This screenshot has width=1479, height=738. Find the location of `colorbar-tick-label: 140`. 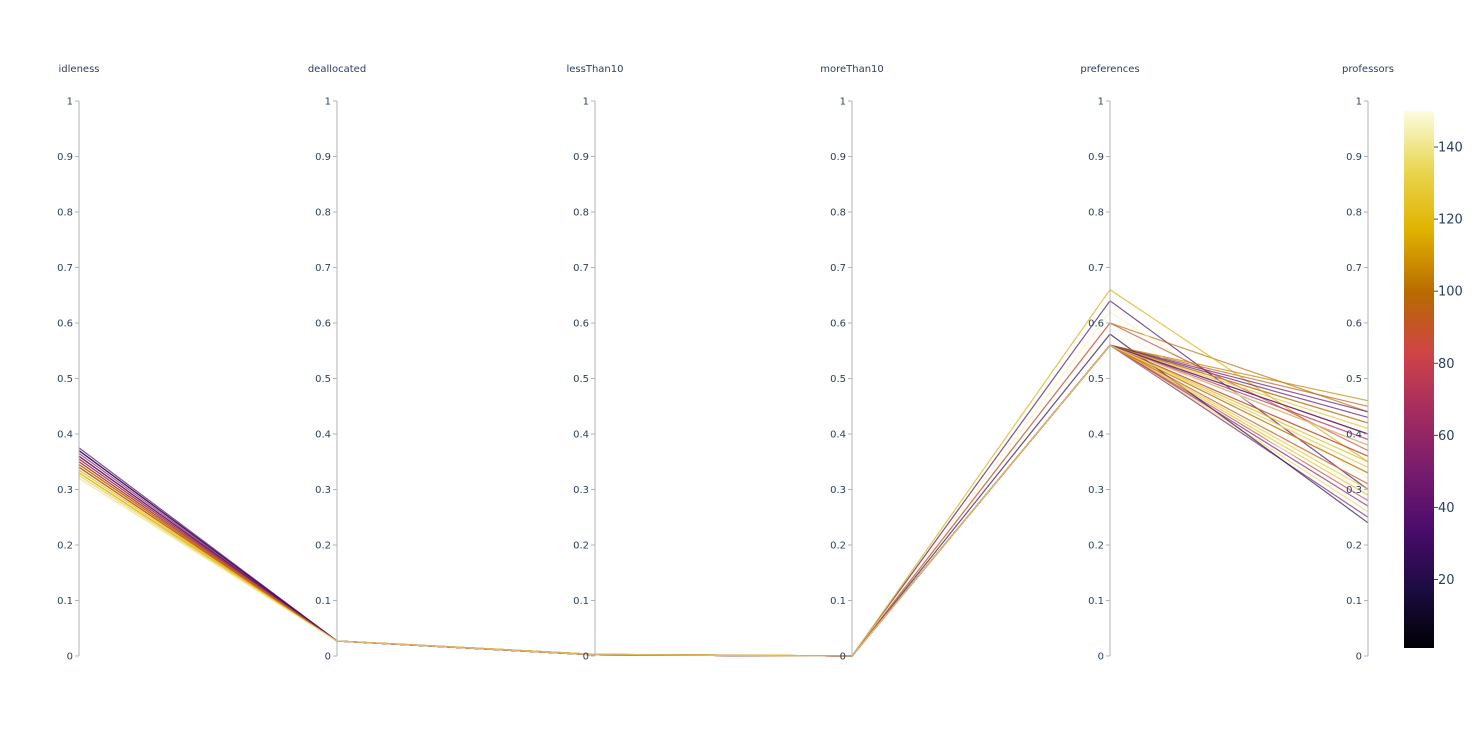

colorbar-tick-label: 140 is located at coordinates (1450, 148).